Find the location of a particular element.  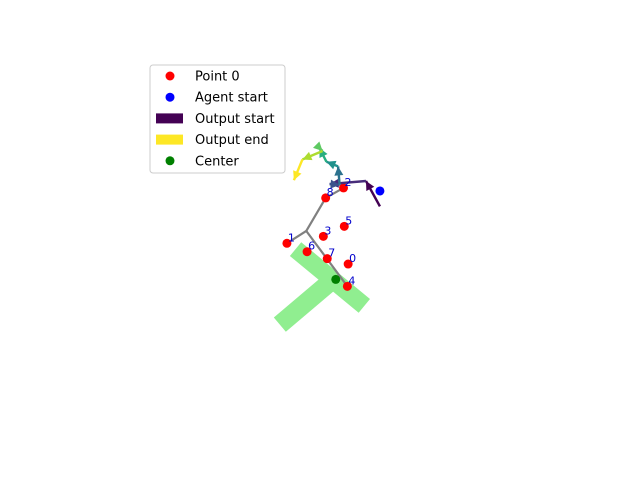

occupied-region is located at coordinates (321, 287).